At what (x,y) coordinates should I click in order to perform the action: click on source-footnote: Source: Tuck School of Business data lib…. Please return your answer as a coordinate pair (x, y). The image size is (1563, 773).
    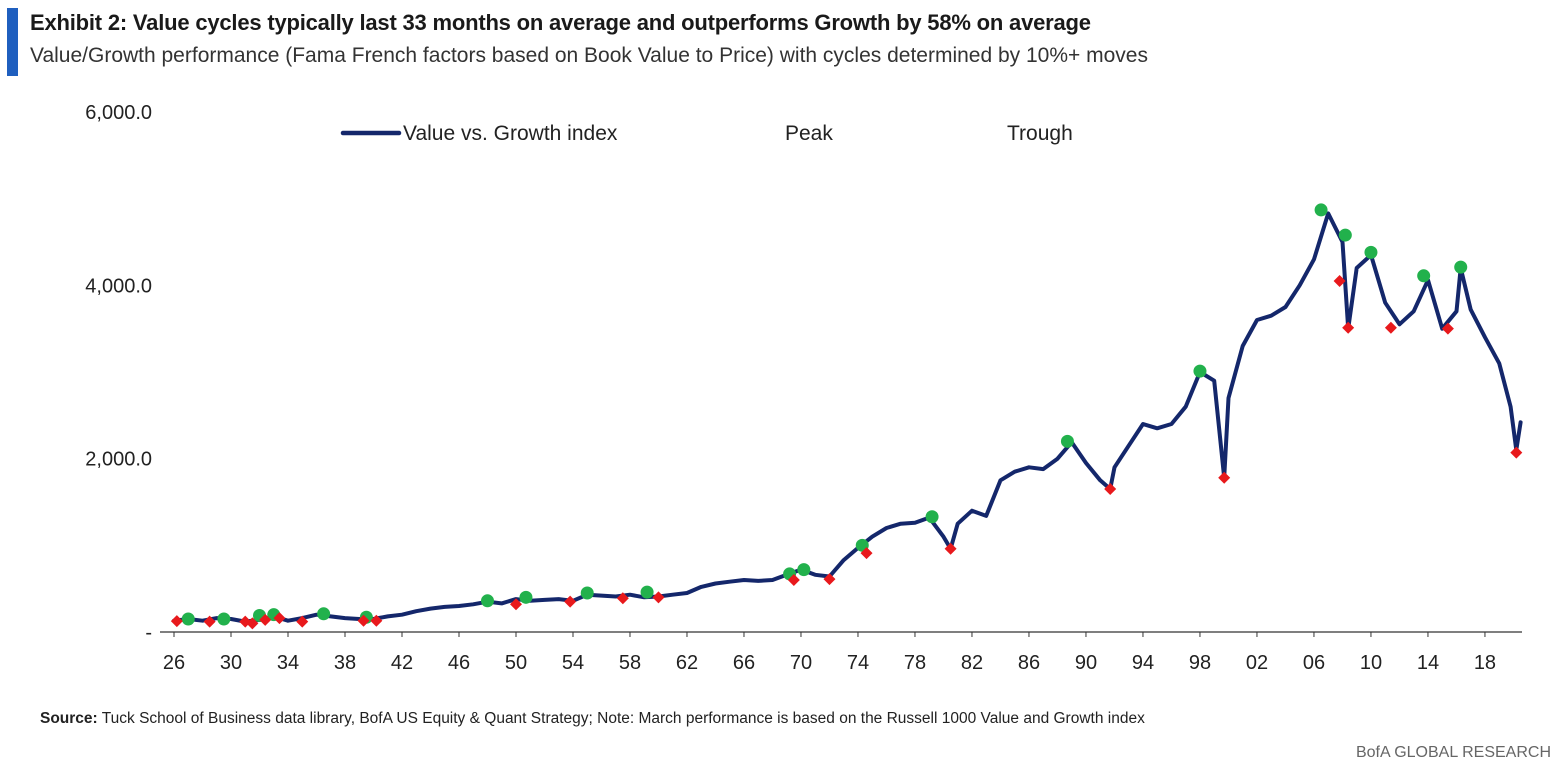
    Looking at the image, I should click on (592, 719).